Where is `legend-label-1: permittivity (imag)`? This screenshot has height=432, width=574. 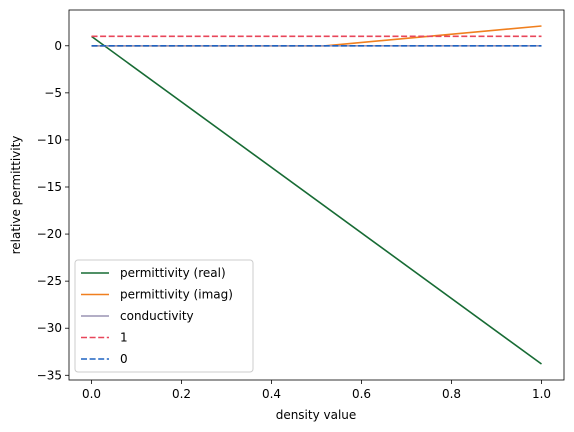 legend-label-1: permittivity (imag) is located at coordinates (176, 295).